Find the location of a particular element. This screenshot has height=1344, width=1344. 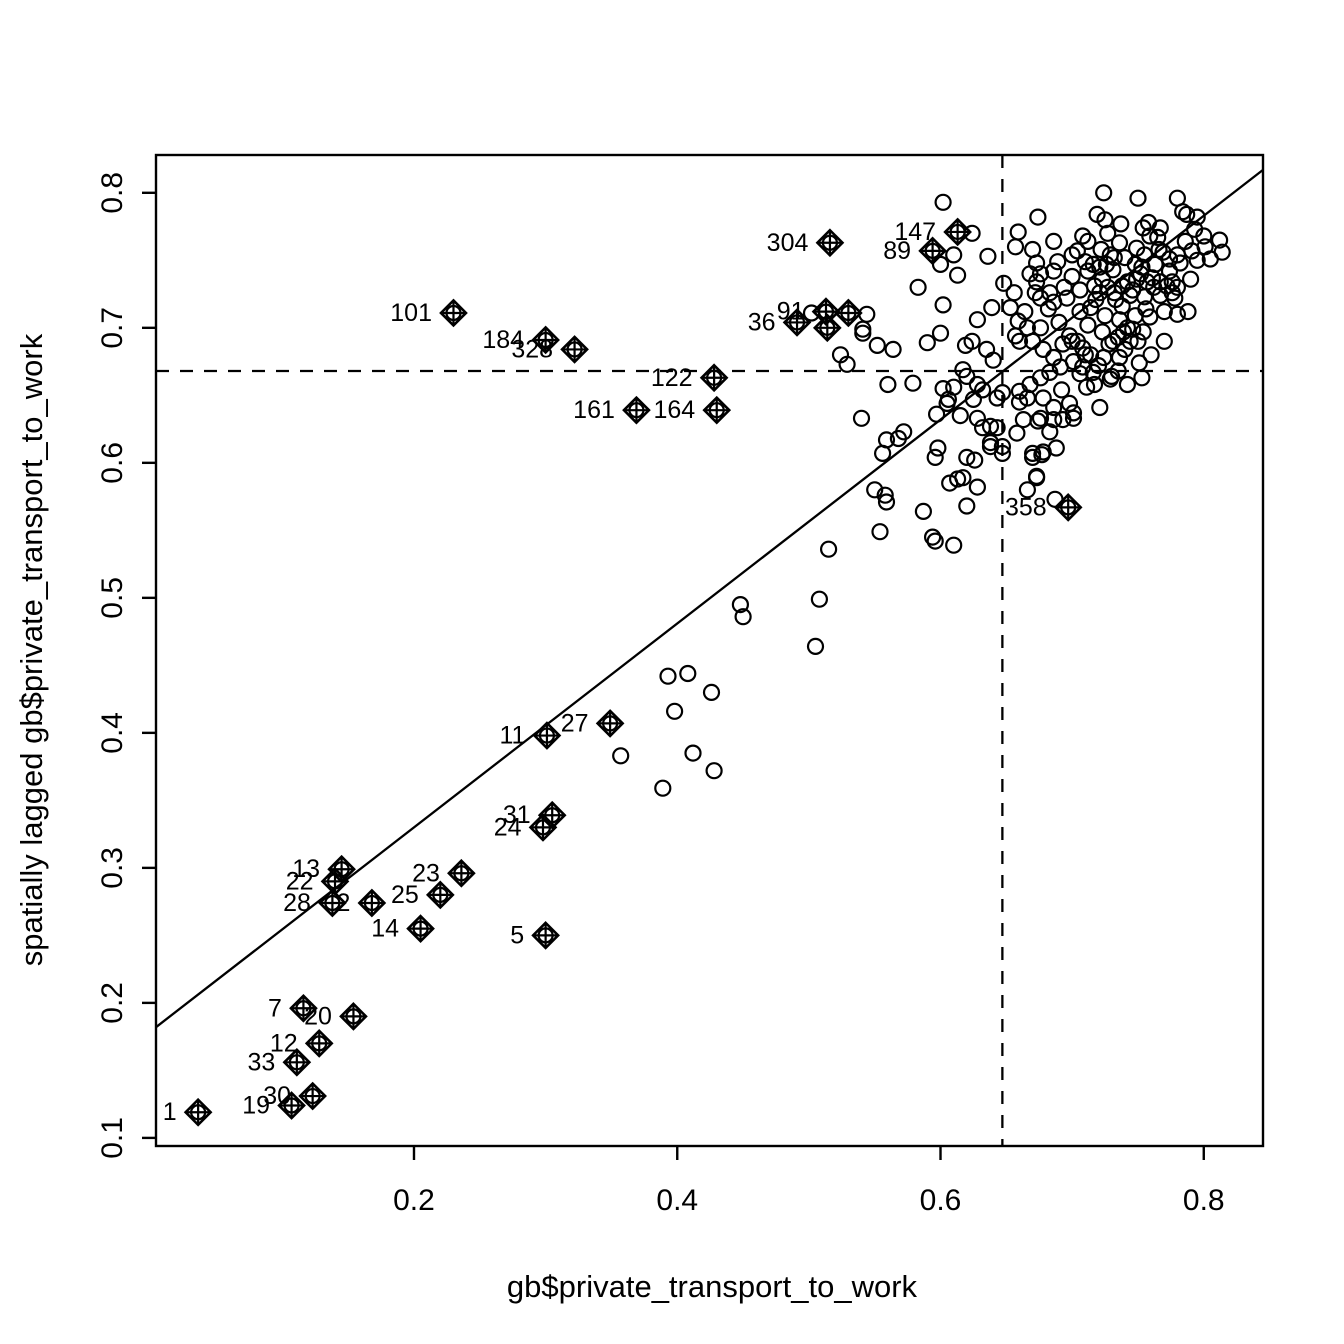

influential-point-label: 13 is located at coordinates (306, 869).